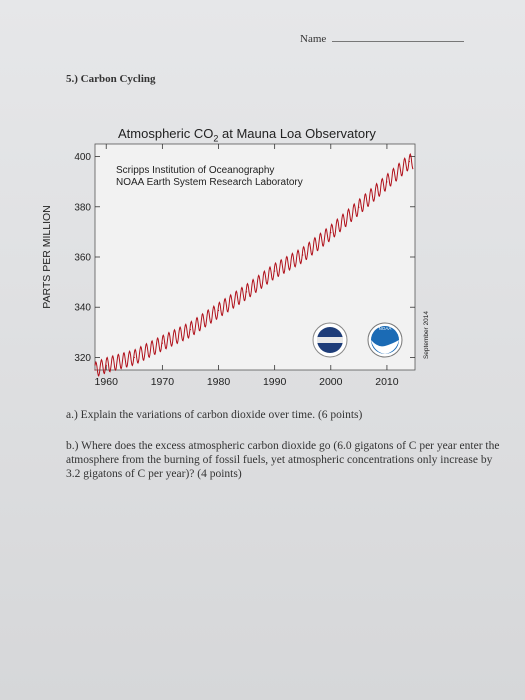 Image resolution: width=525 pixels, height=700 pixels. What do you see at coordinates (163, 382) in the screenshot?
I see `x-tick-label-1970: 1970` at bounding box center [163, 382].